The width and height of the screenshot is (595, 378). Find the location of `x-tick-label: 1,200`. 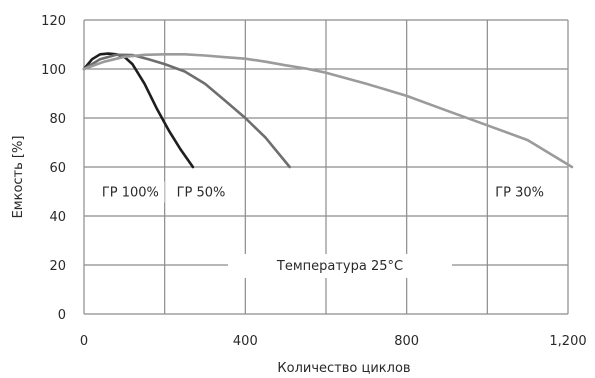

x-tick-label: 1,200 is located at coordinates (567, 341).